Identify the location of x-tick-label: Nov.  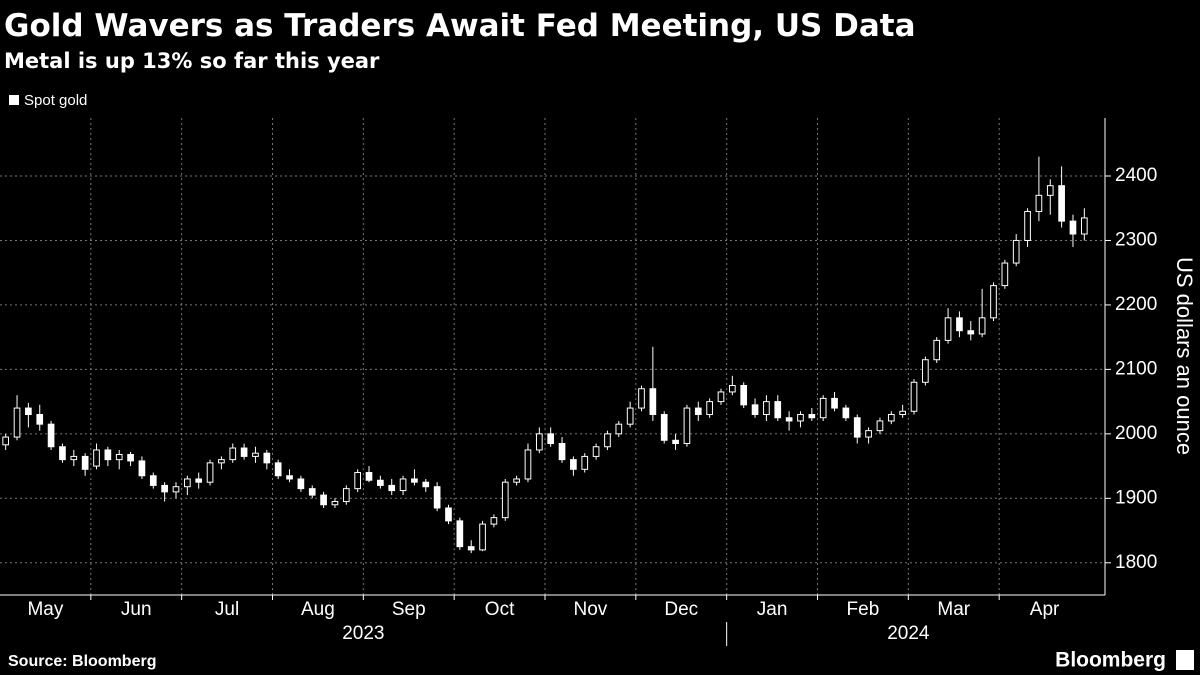
(591, 609).